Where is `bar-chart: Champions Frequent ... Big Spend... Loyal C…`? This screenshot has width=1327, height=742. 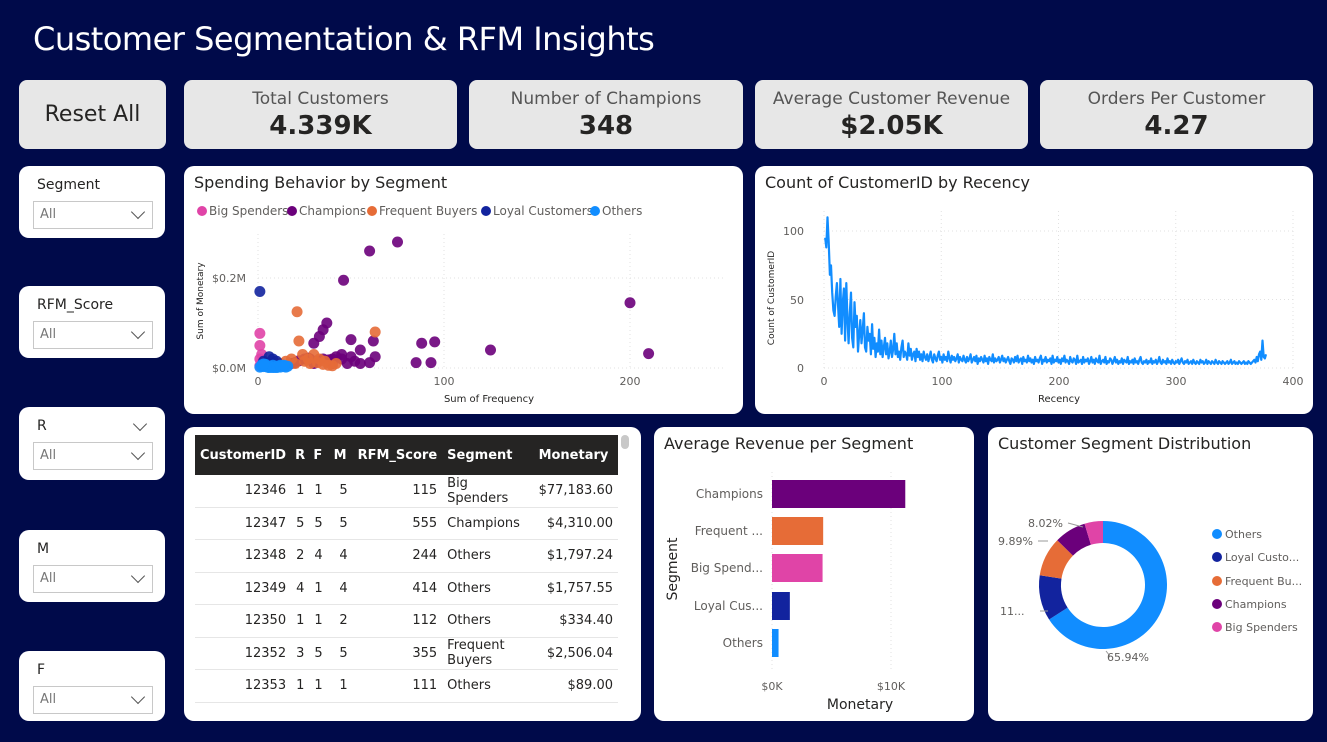
bar-chart: Champions Frequent ... Big Spend... Loyal C… is located at coordinates (814, 574).